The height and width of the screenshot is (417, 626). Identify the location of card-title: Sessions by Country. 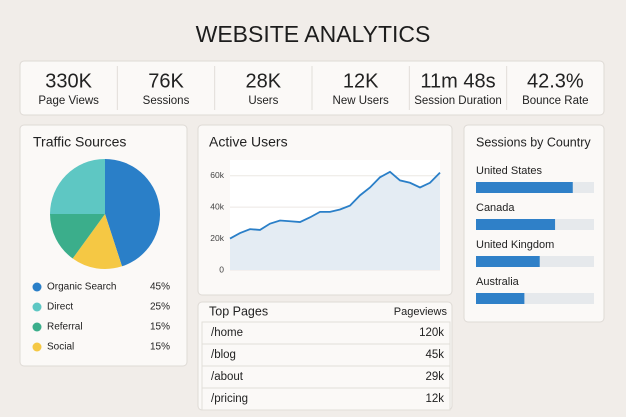
(533, 142).